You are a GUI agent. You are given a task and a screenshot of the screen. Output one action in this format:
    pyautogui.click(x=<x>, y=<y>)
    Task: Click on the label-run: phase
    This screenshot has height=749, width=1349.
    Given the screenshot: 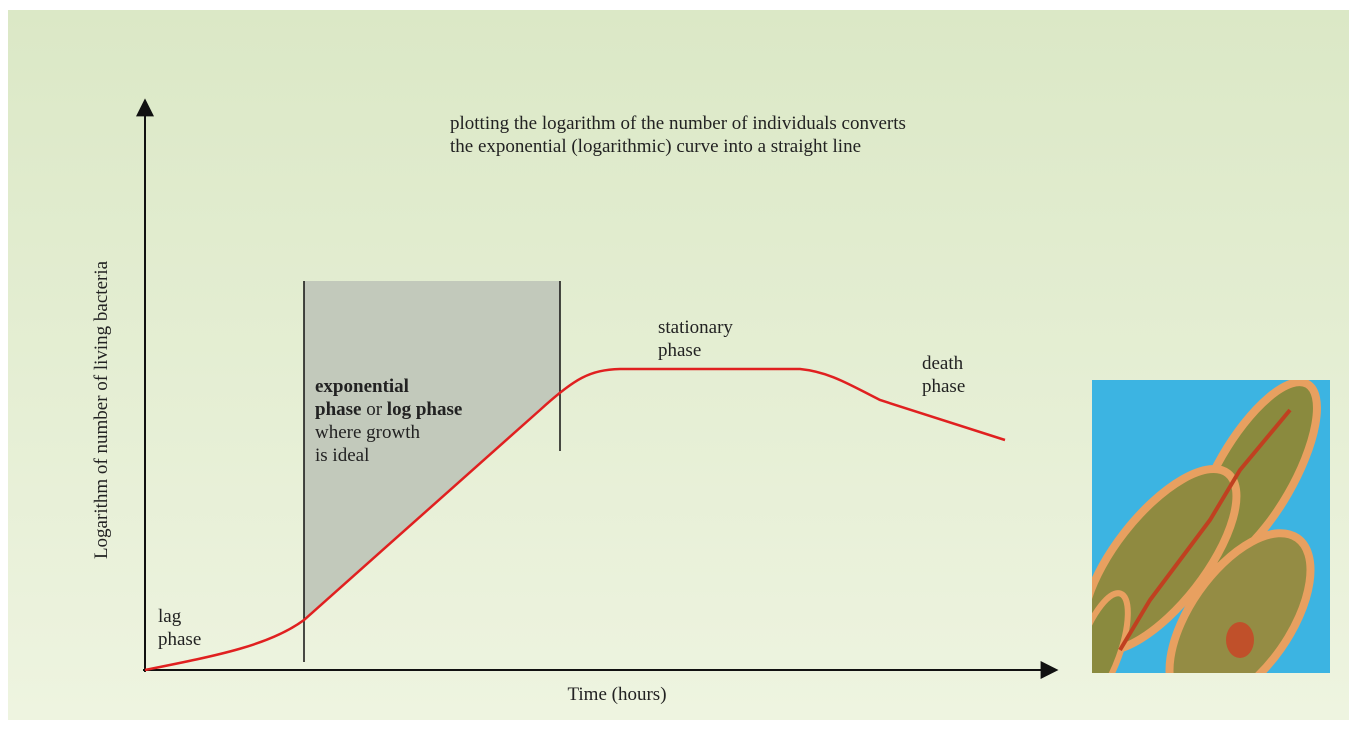 What is the action you would take?
    pyautogui.click(x=338, y=409)
    